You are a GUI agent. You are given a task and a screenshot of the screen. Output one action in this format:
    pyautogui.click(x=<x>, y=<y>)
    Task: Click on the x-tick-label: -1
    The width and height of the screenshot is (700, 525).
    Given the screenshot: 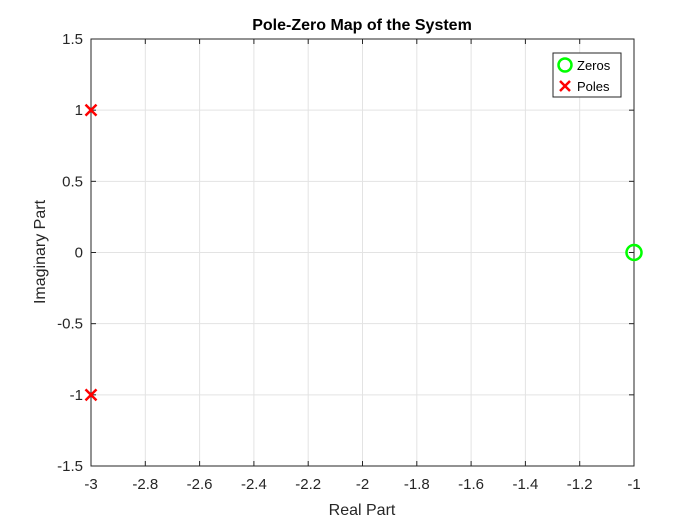 What is the action you would take?
    pyautogui.click(x=633, y=484)
    